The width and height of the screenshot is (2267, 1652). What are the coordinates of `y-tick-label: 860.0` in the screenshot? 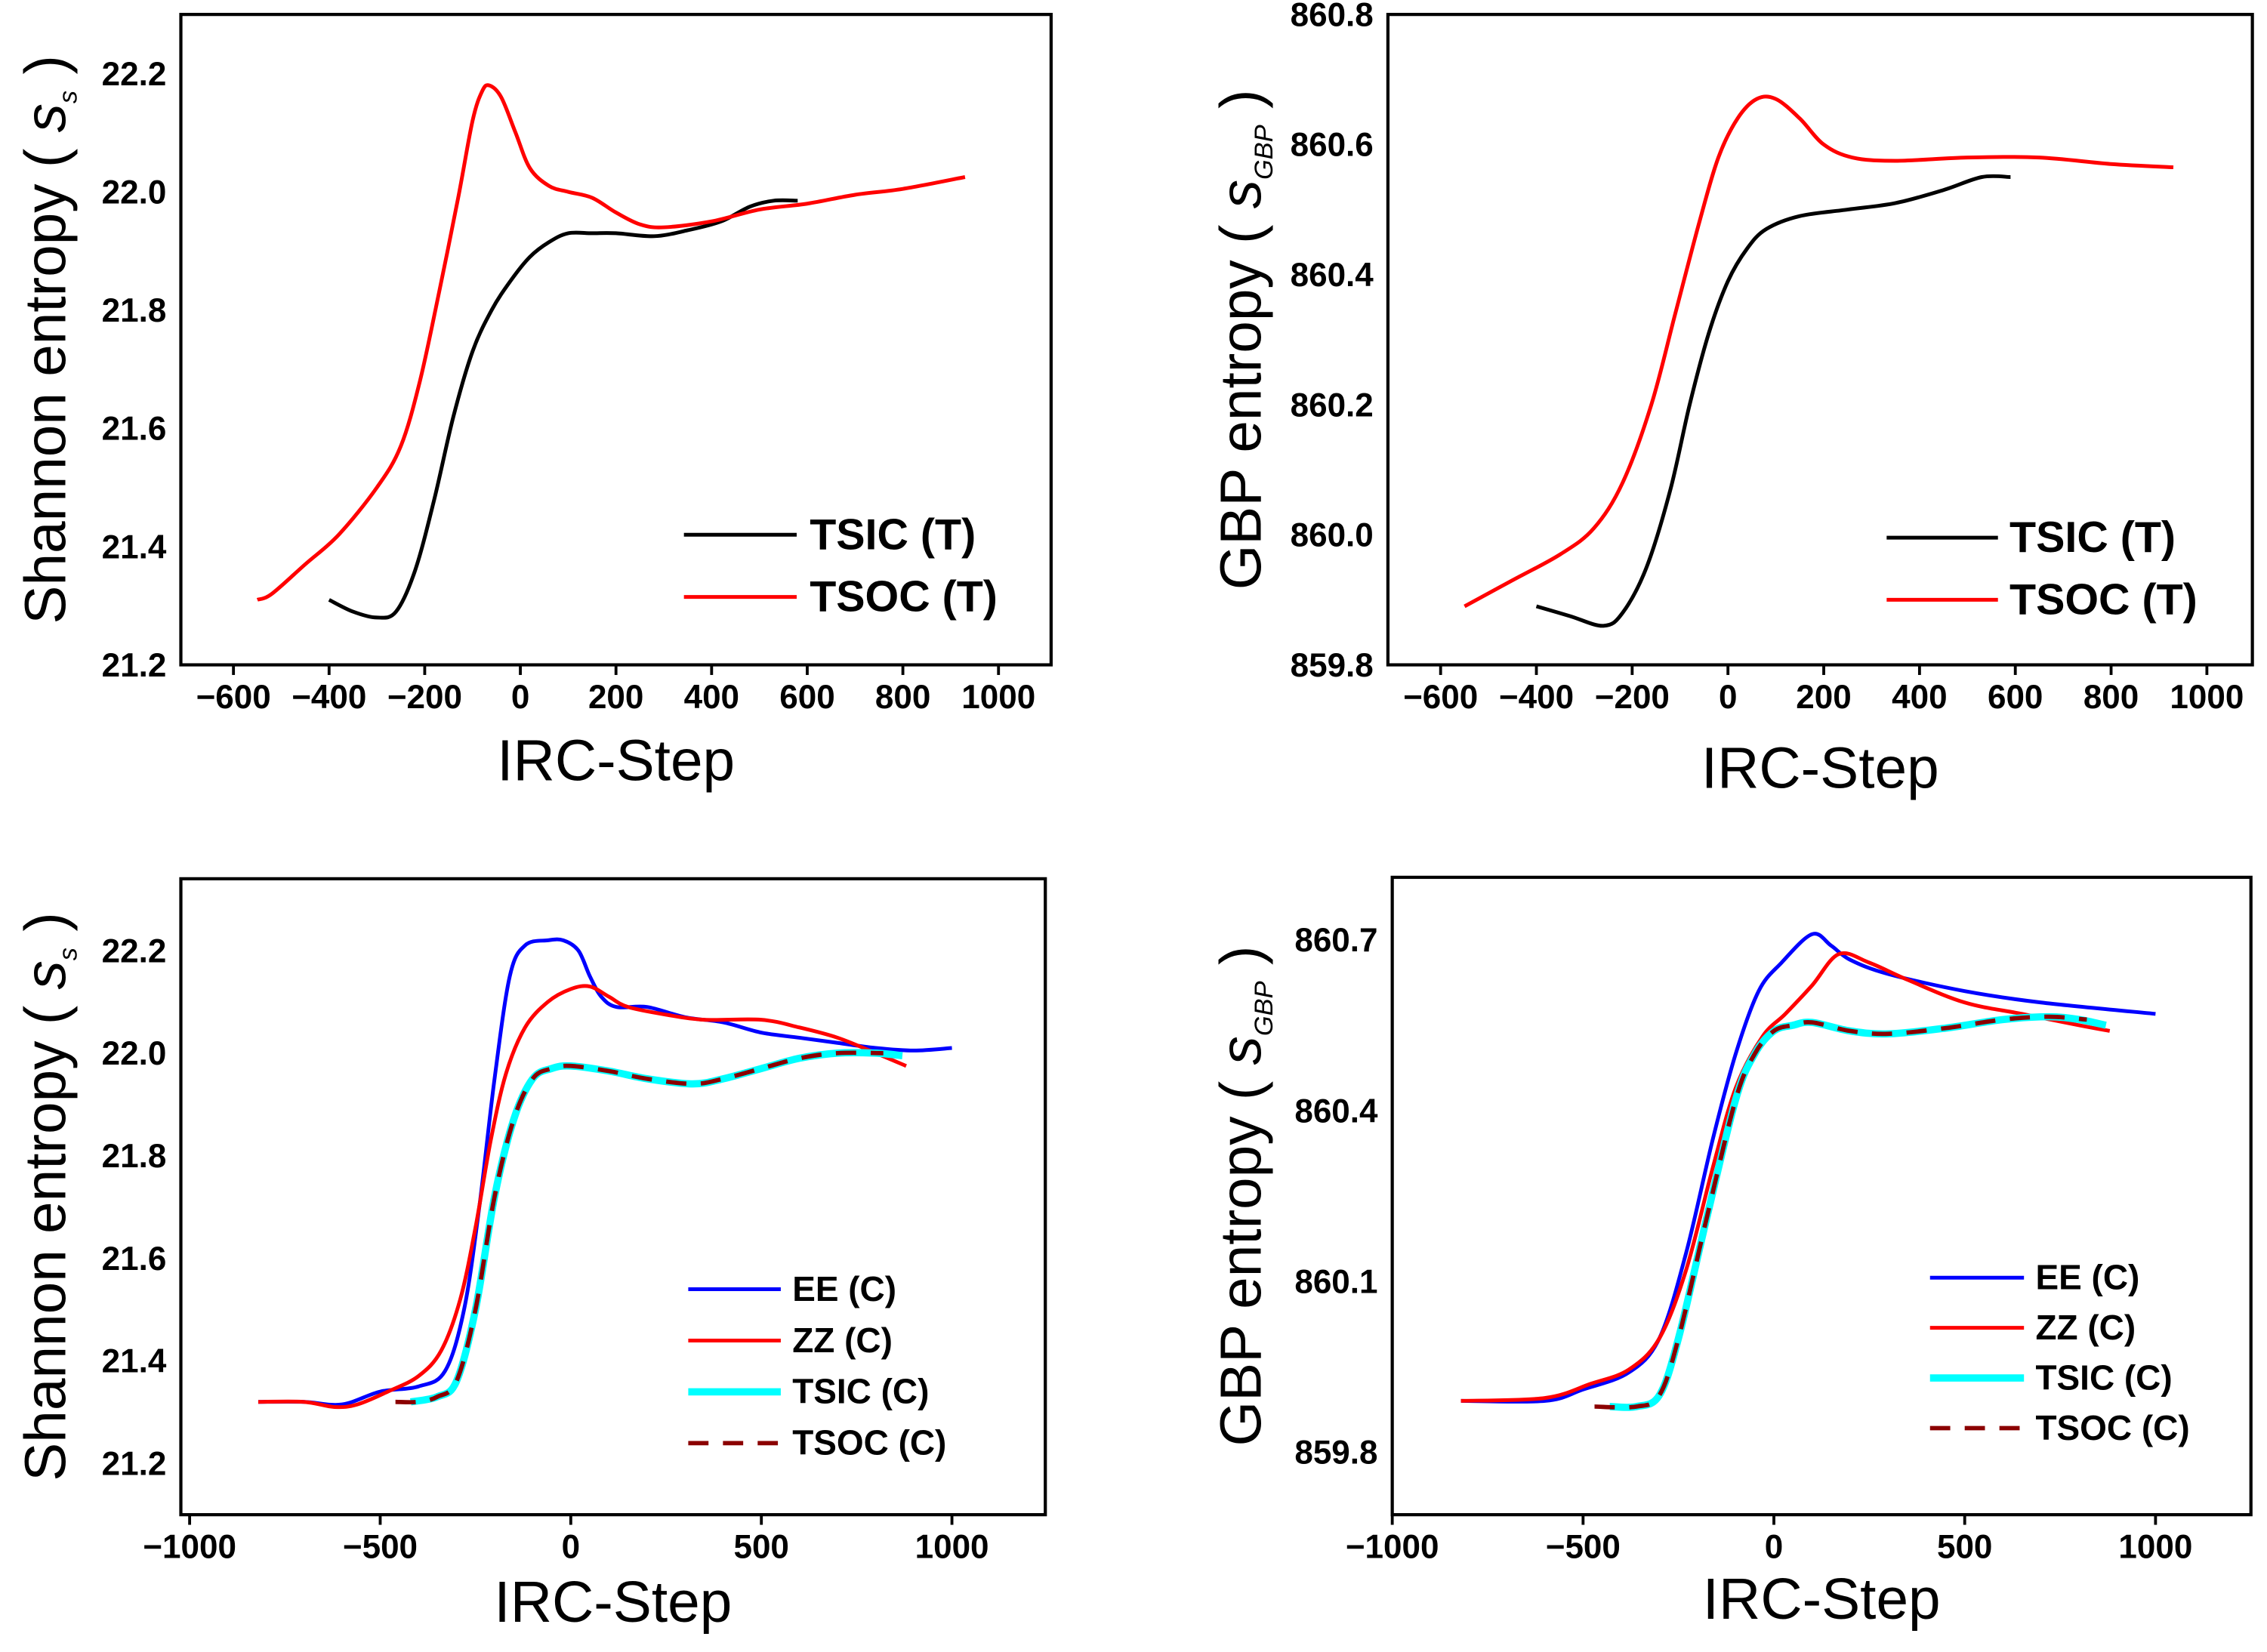 It's located at (1332, 536).